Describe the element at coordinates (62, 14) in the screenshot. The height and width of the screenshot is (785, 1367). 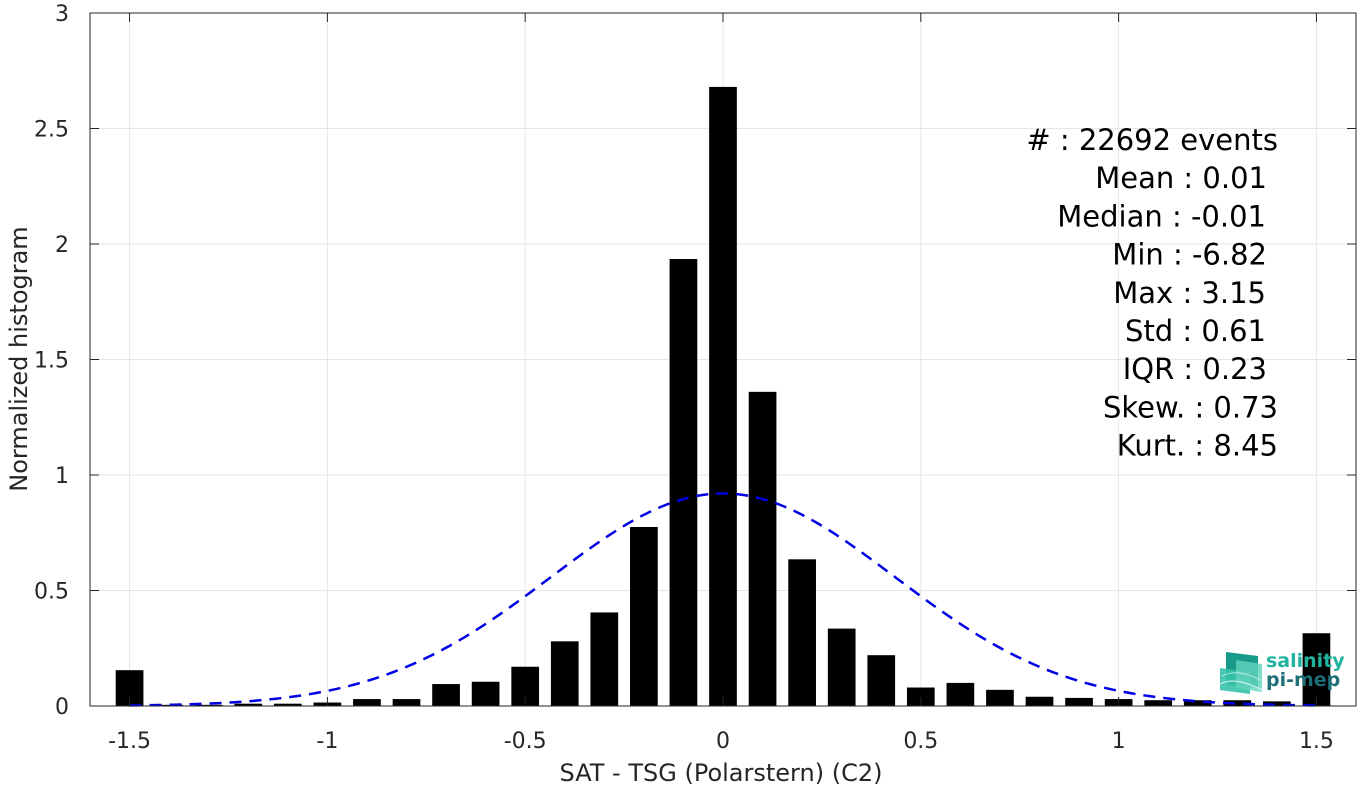
I see `y-tick-label-6: 3` at that location.